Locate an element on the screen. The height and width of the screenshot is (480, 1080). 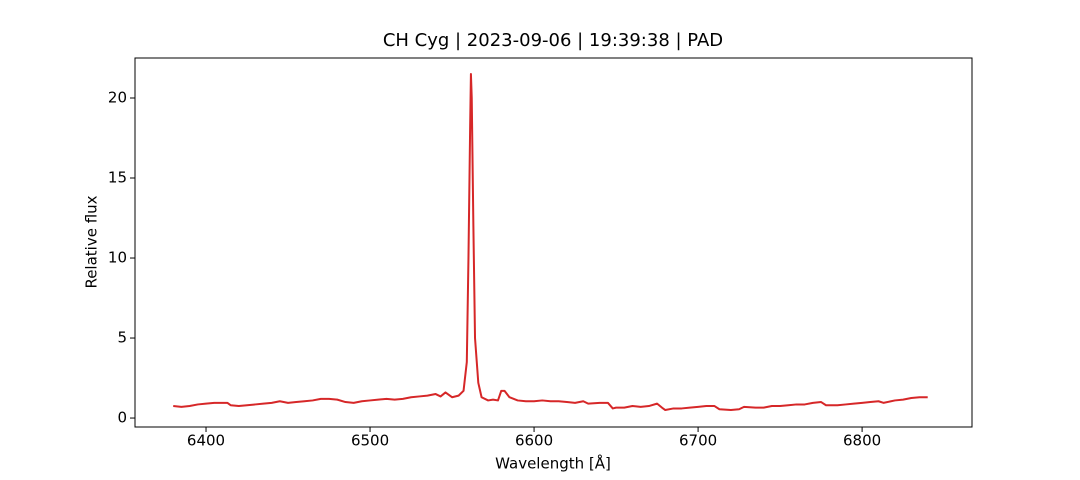
x-tick-label: 6700 is located at coordinates (698, 441).